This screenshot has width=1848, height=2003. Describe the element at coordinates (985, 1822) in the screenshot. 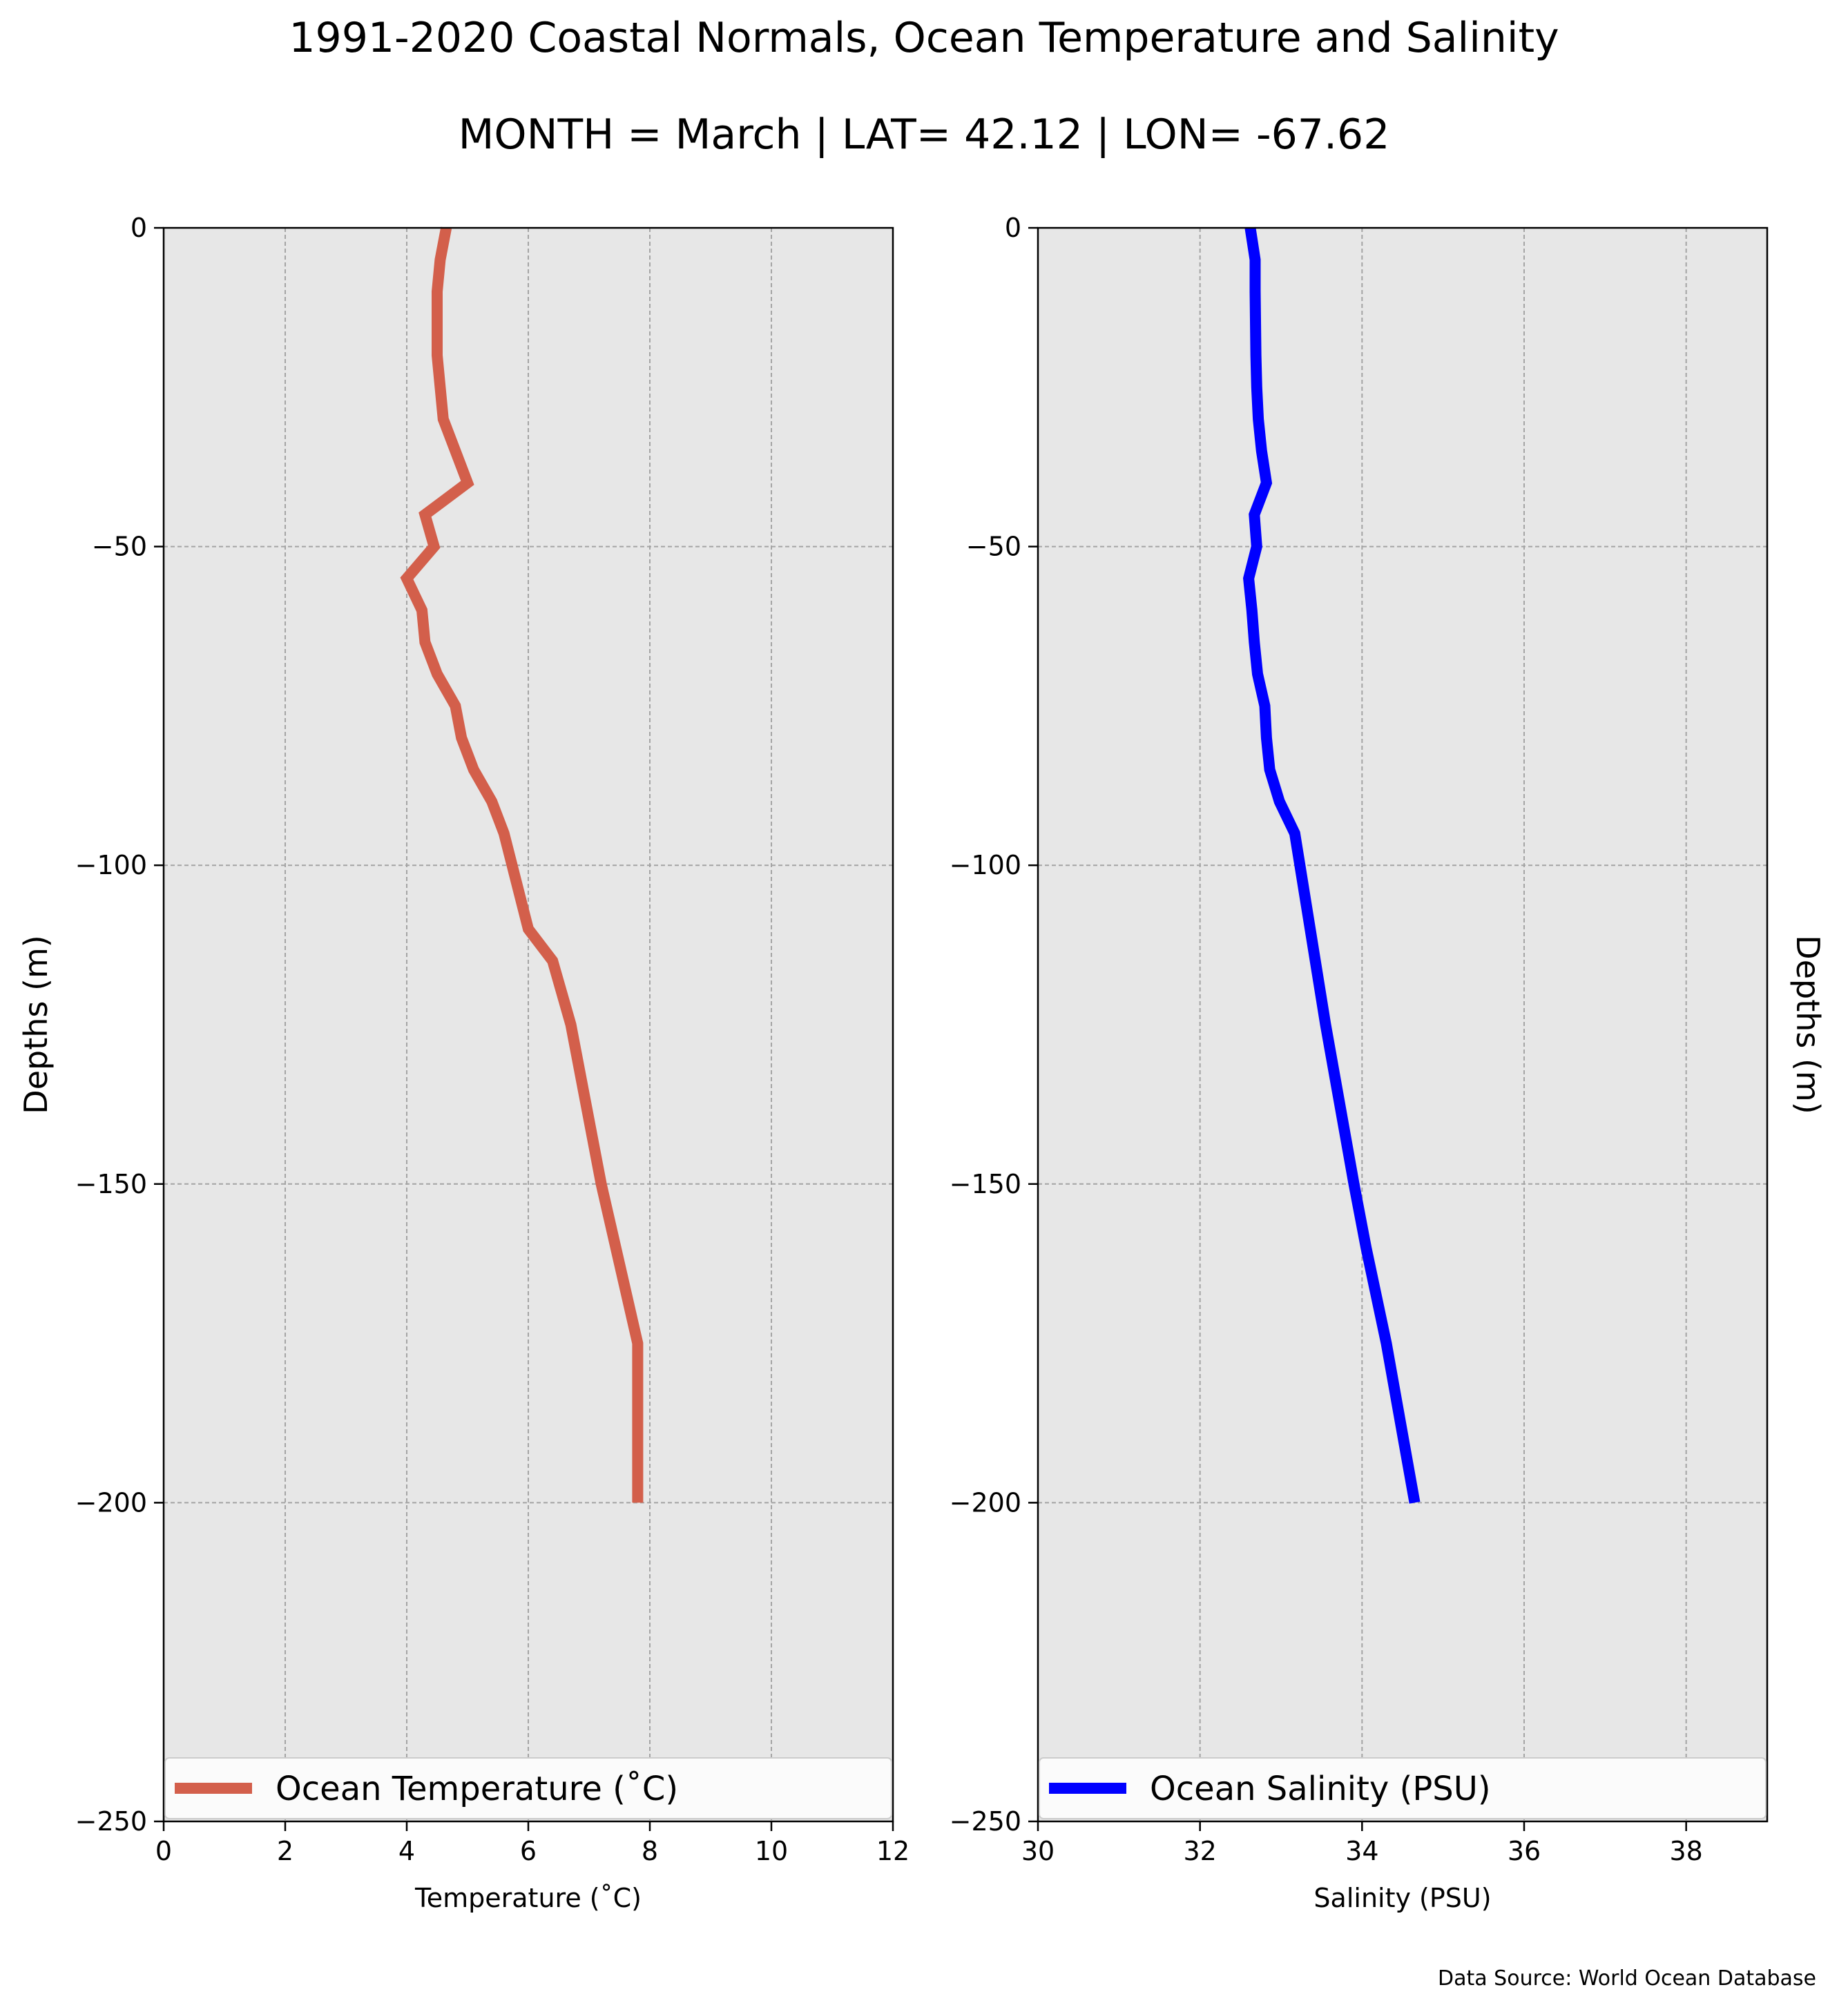

I see `salinity-y-tick-label: −250` at that location.